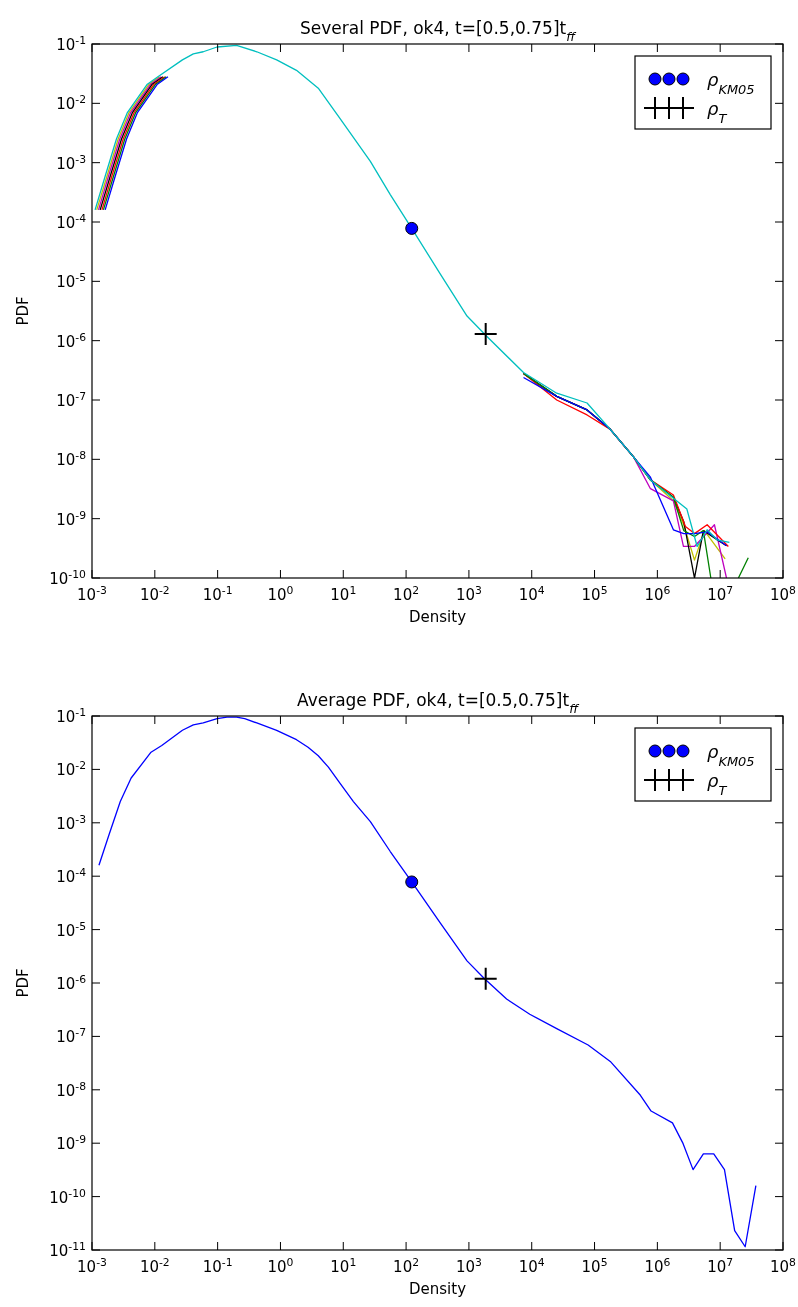  Describe the element at coordinates (438, 31) in the screenshot. I see `chart-title: Several PDF, ok4, t=[0.5,0.75]t$_{ff}$` at that location.